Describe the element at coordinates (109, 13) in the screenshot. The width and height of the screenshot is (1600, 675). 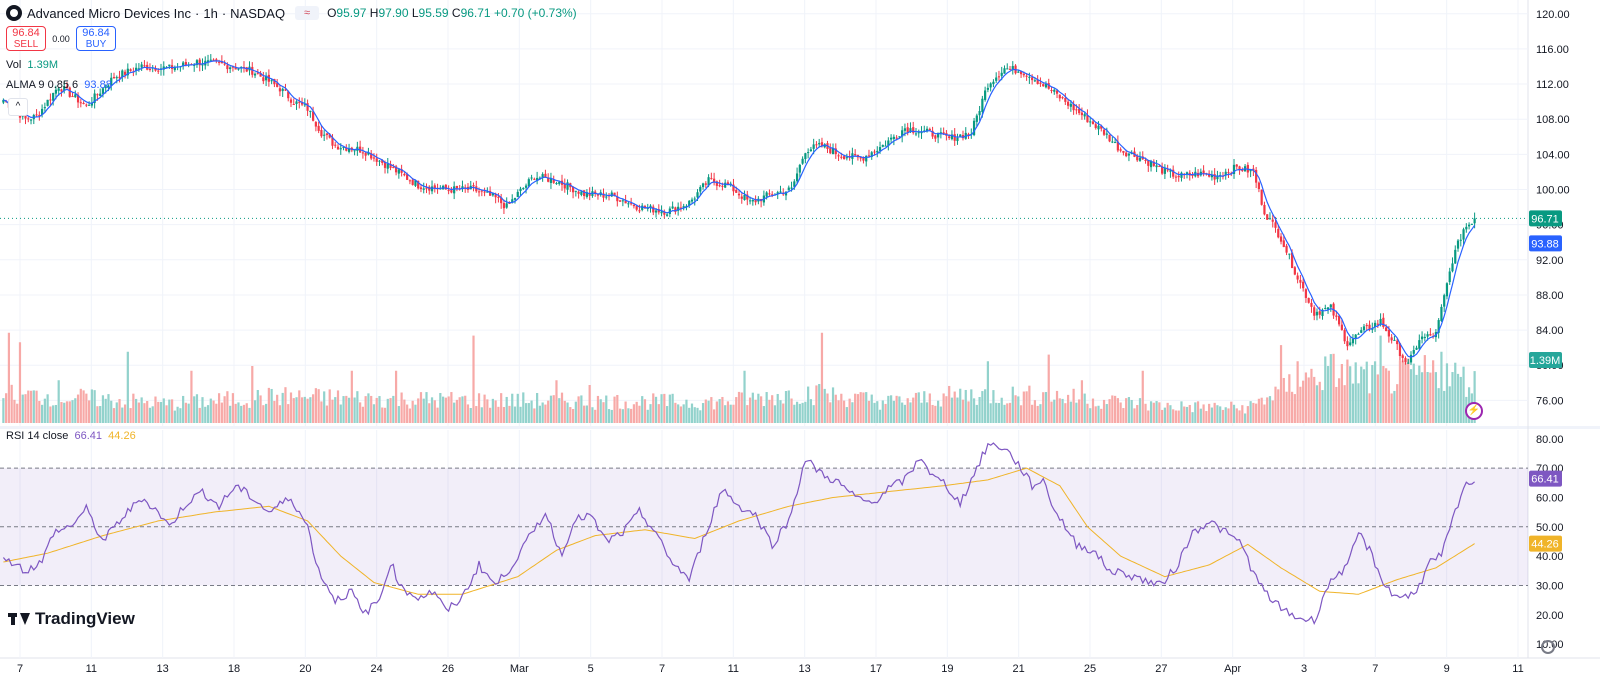
I see `symbol-name: Advanced Micro Devices Inc` at that location.